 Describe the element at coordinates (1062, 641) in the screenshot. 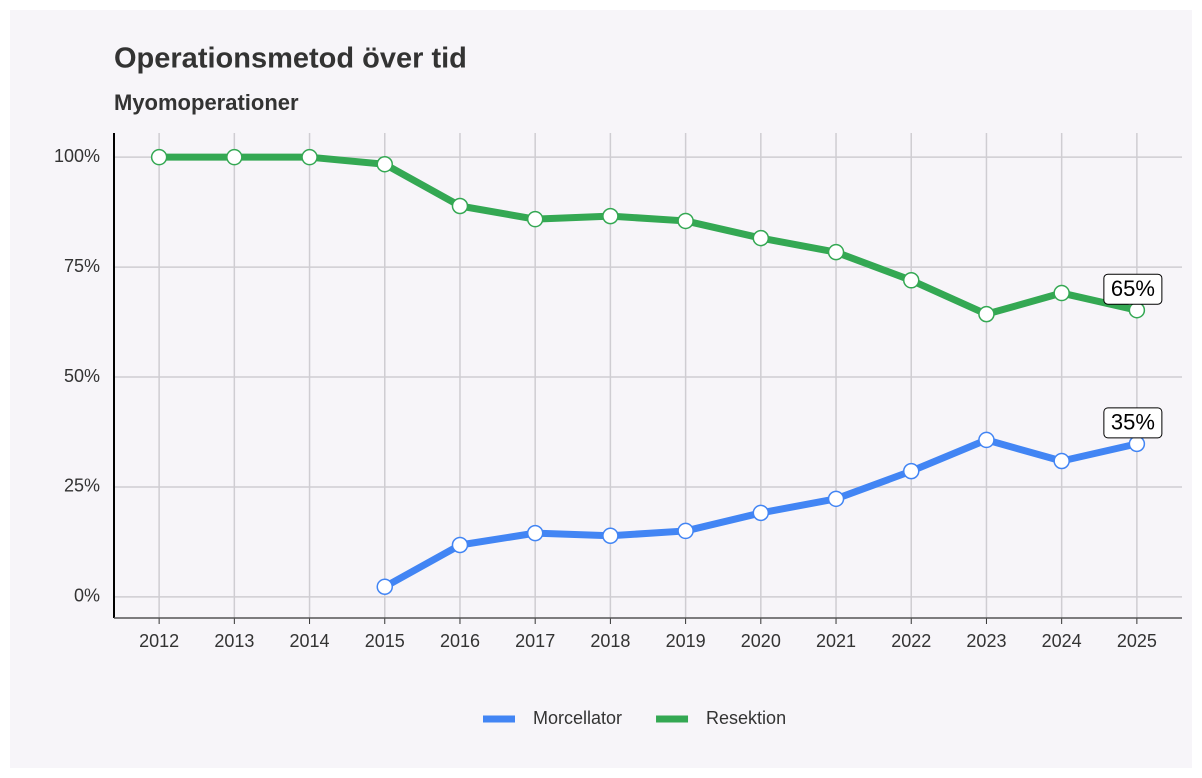

I see `x-tick-label: 2024` at that location.